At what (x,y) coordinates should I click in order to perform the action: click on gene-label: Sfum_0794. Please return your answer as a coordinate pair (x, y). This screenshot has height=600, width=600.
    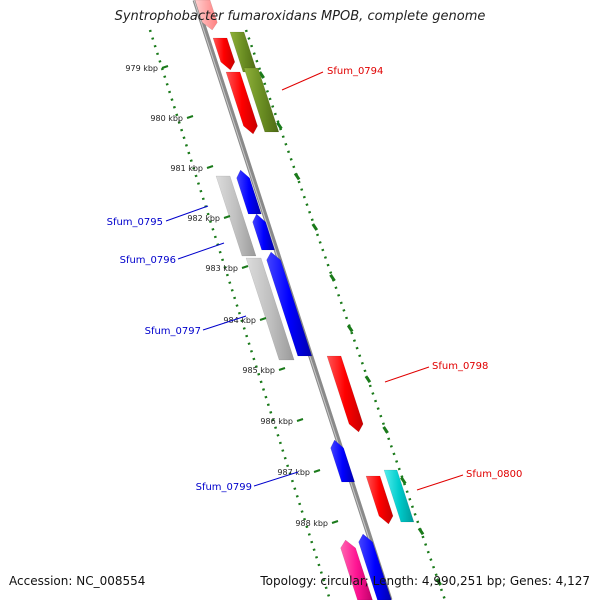
    Looking at the image, I should click on (355, 71).